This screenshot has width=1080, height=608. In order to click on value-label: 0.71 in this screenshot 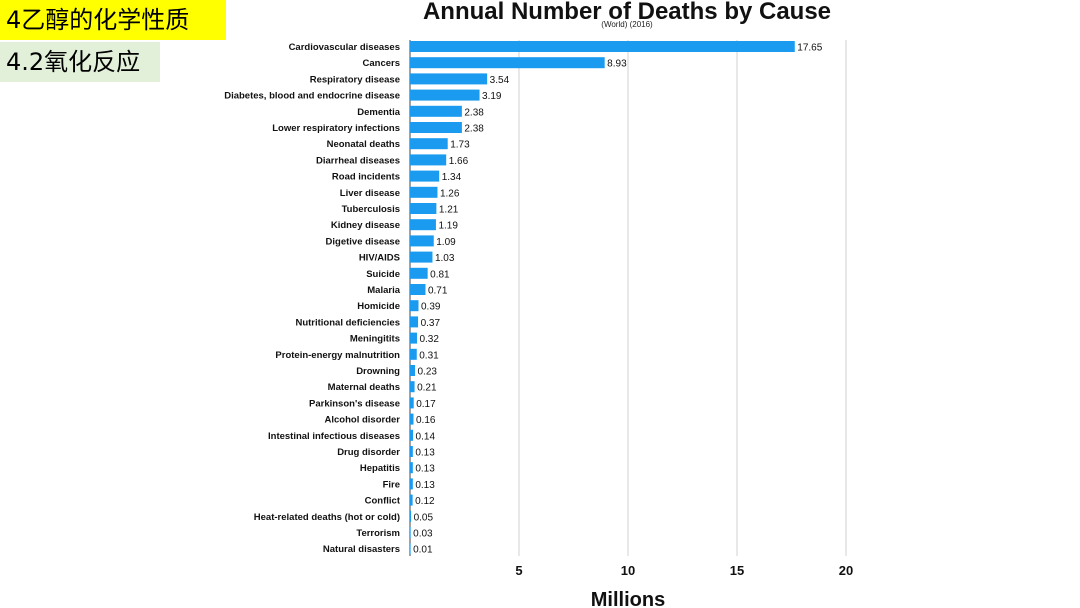, I will do `click(438, 291)`.